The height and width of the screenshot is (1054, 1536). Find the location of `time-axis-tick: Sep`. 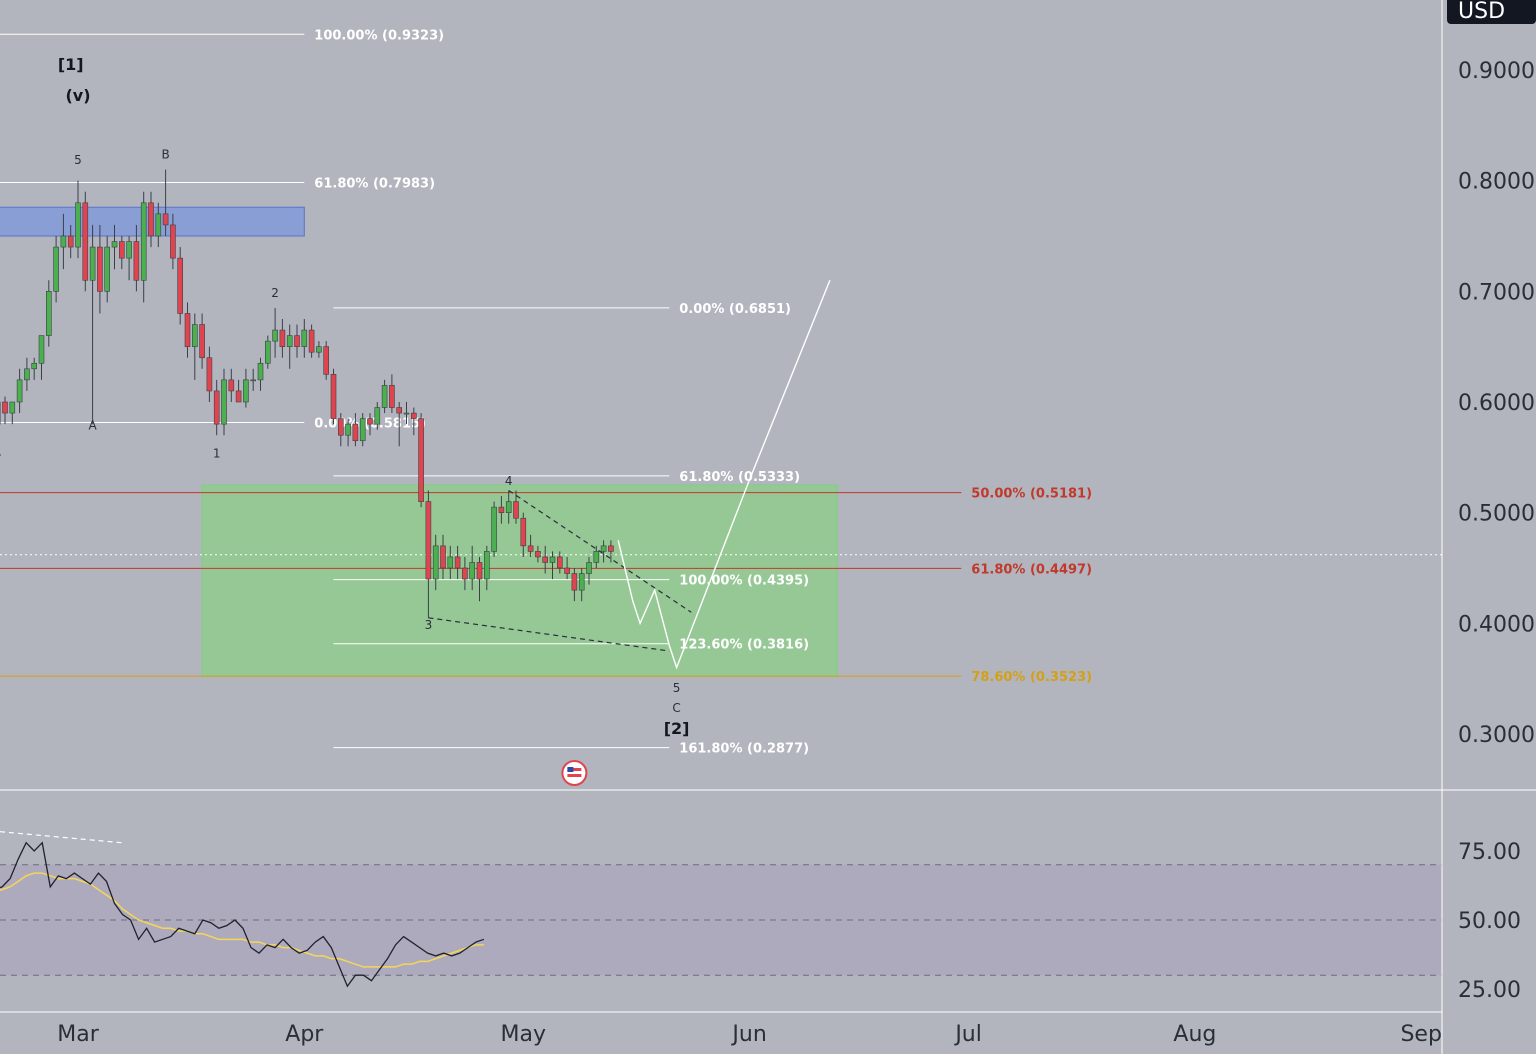

time-axis-tick: Sep is located at coordinates (1420, 1034).